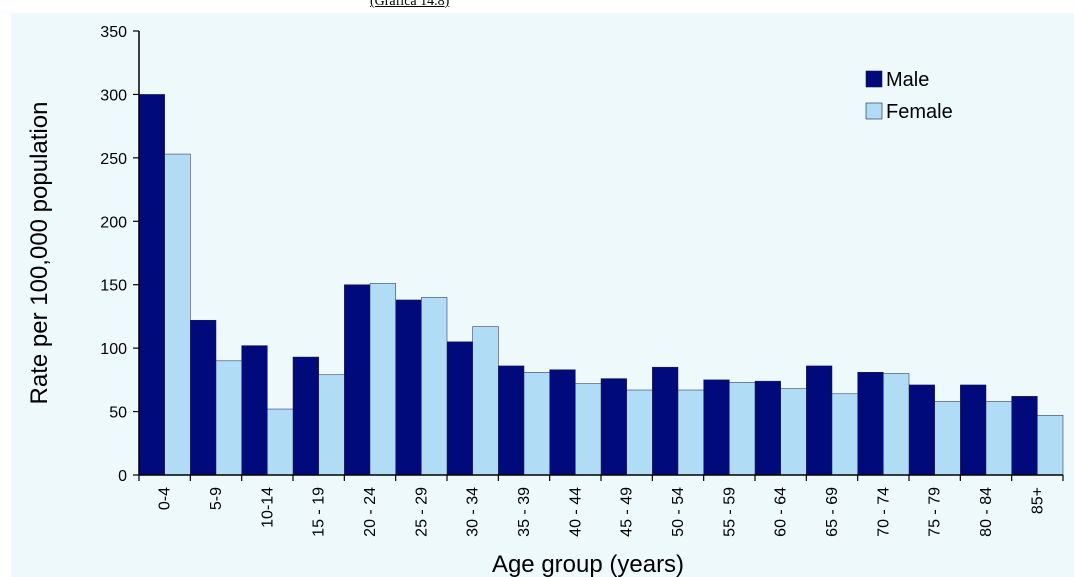 This screenshot has height=577, width=1074. I want to click on x-tick-label-5: 25 - 29, so click(421, 512).